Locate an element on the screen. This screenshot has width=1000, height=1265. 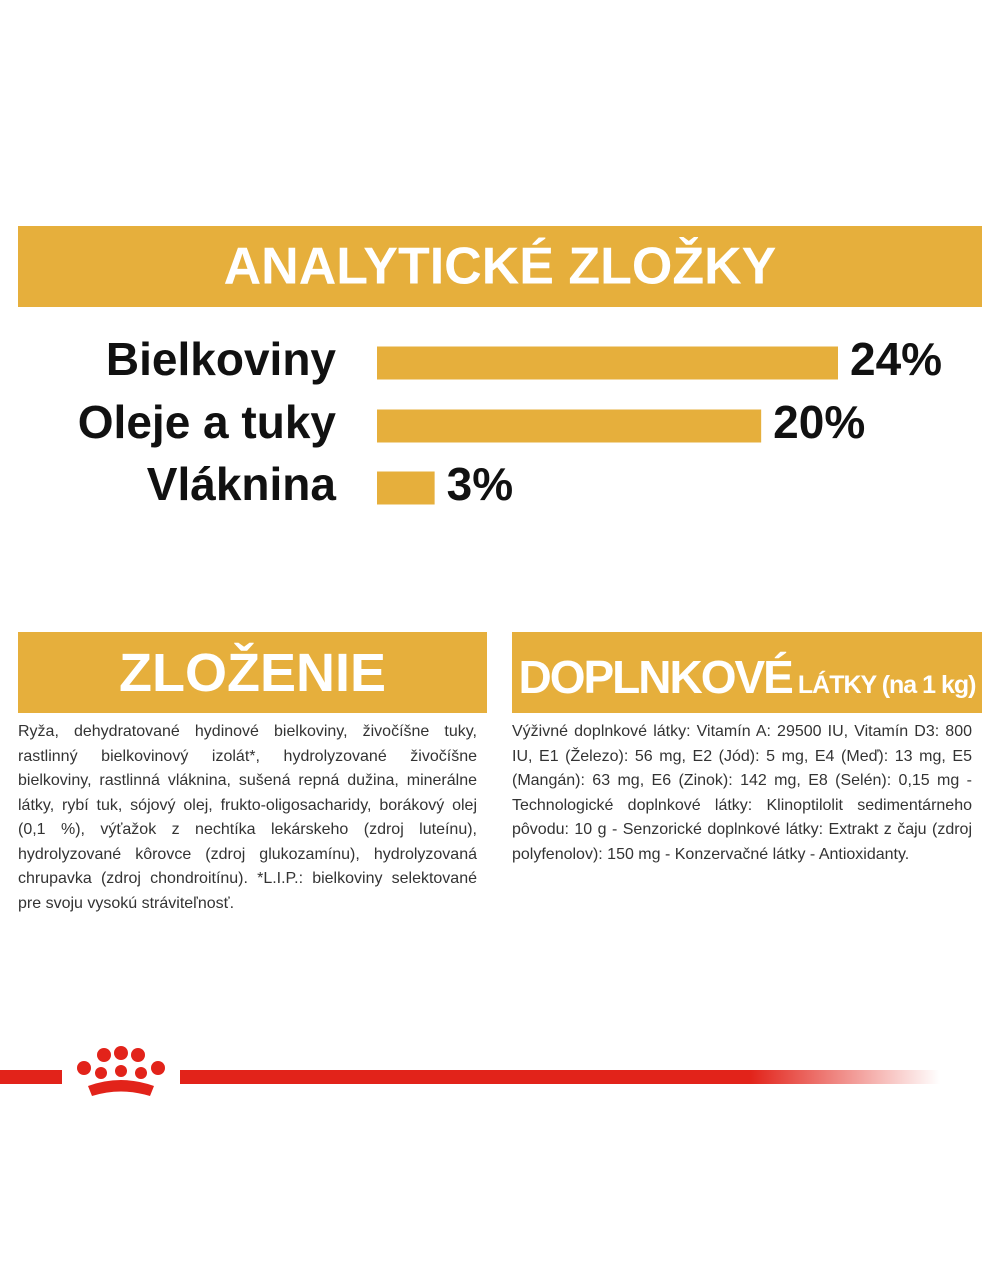
section-title: ZLOŽENIE is located at coordinates (252, 672).